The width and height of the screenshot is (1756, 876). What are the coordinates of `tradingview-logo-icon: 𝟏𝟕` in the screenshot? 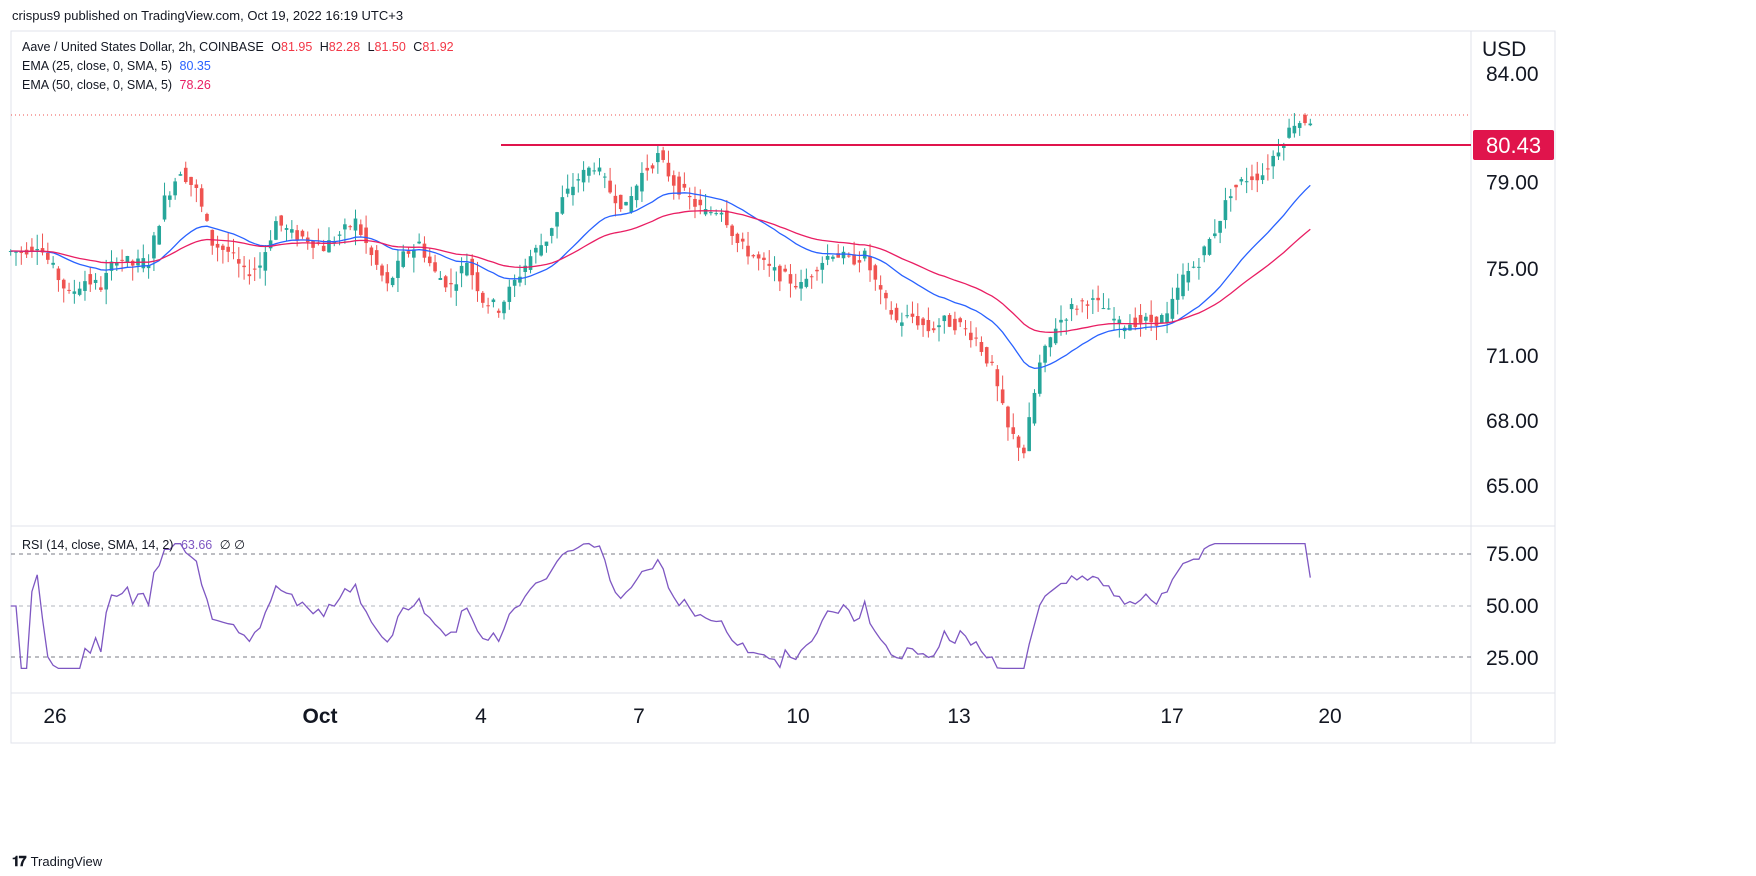 It's located at (19, 861).